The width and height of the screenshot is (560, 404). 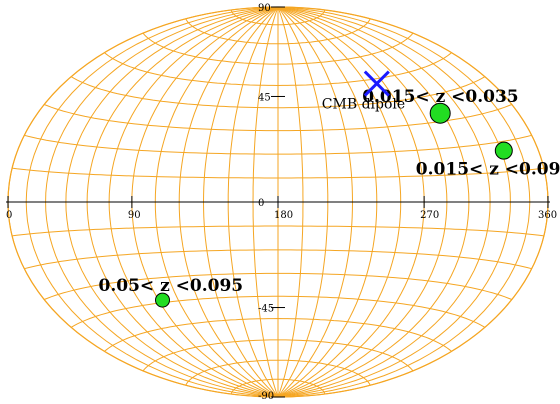 I want to click on point-label-high-z: 0.05< z <0.095, so click(x=171, y=286).